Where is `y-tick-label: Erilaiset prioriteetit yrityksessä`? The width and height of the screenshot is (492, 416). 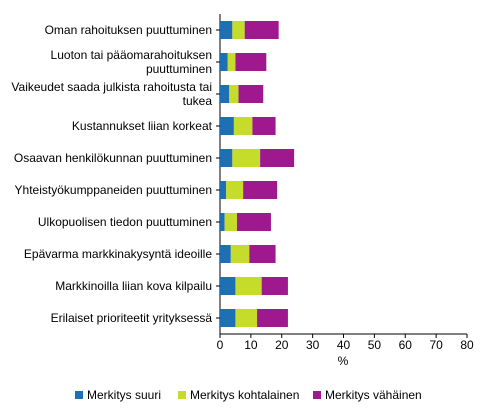 y-tick-label: Erilaiset prioriteetit yrityksessä is located at coordinates (131, 318).